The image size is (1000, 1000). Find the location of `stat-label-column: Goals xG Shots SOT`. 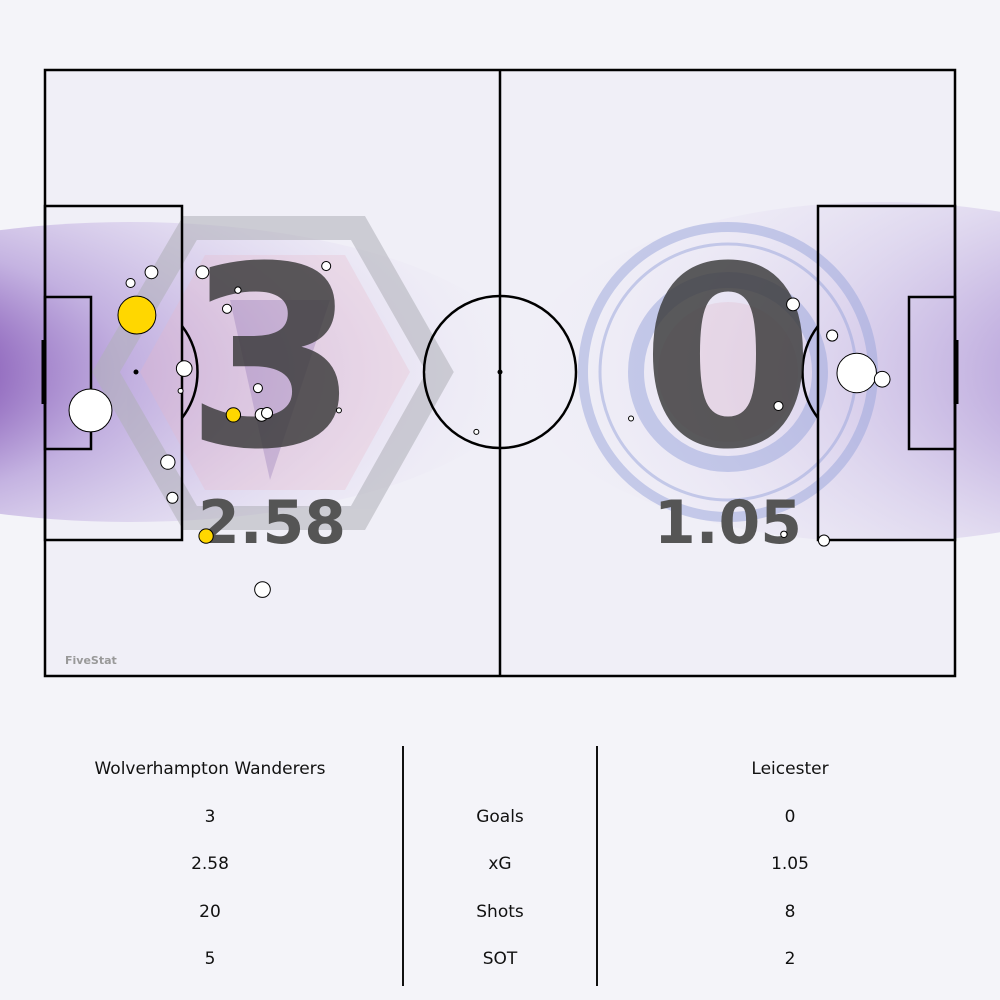

stat-label-column: Goals xG Shots SOT is located at coordinates (500, 865).